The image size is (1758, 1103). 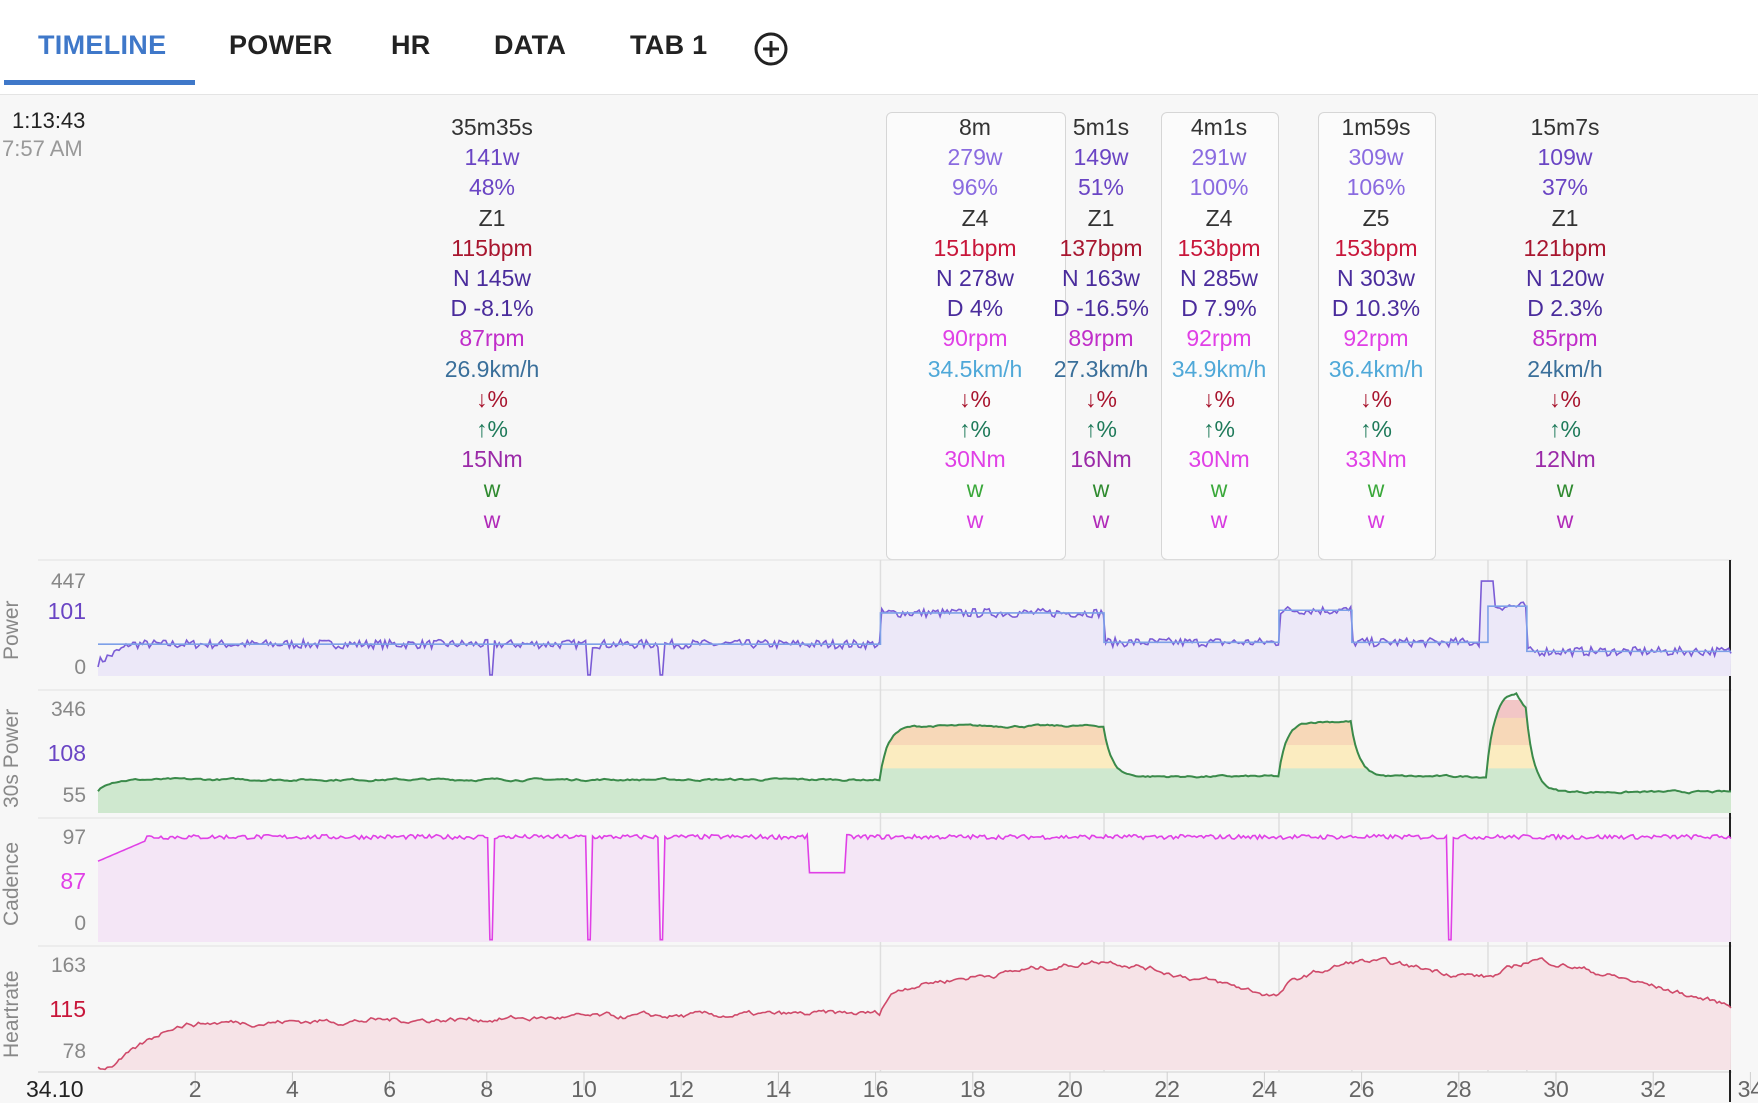 I want to click on segment-zone: Z5, so click(x=1376, y=217).